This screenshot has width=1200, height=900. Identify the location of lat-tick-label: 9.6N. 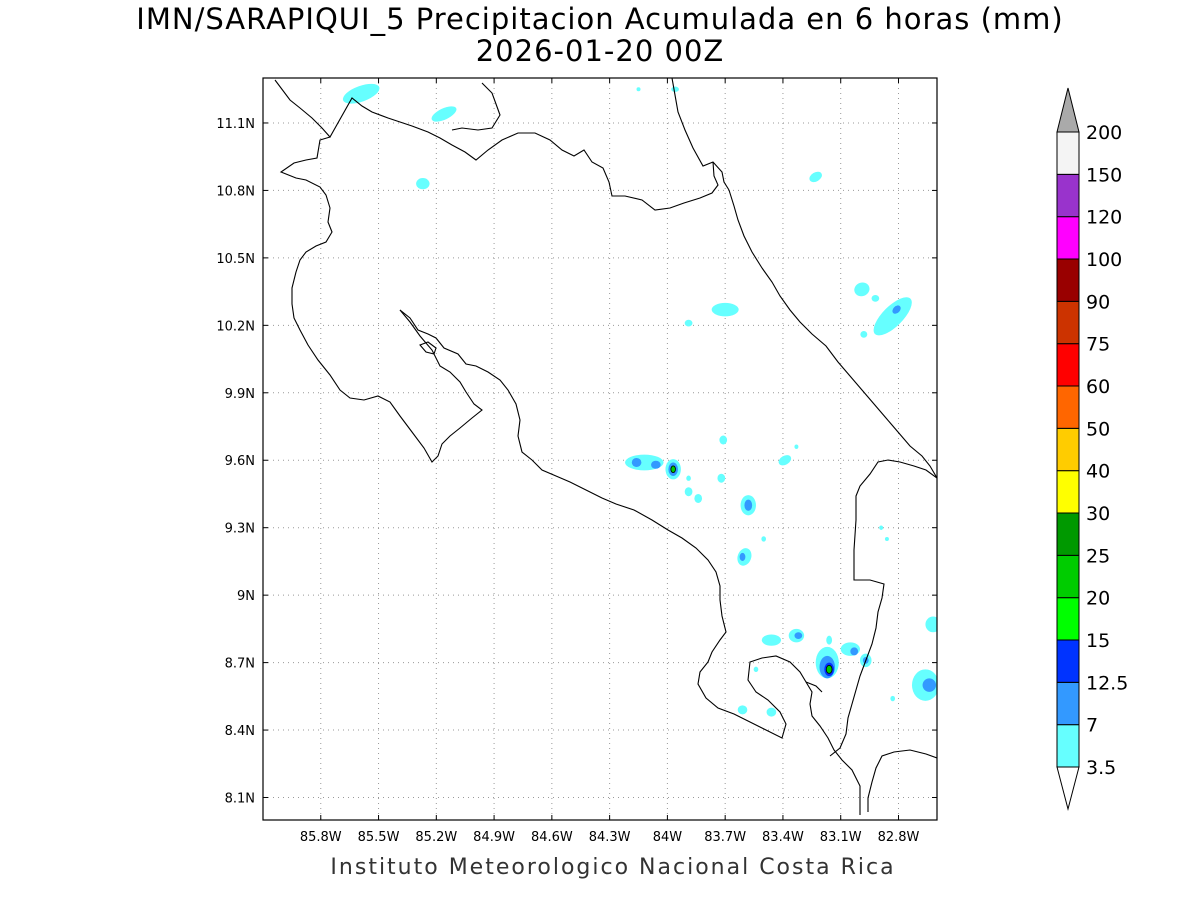
(240, 461).